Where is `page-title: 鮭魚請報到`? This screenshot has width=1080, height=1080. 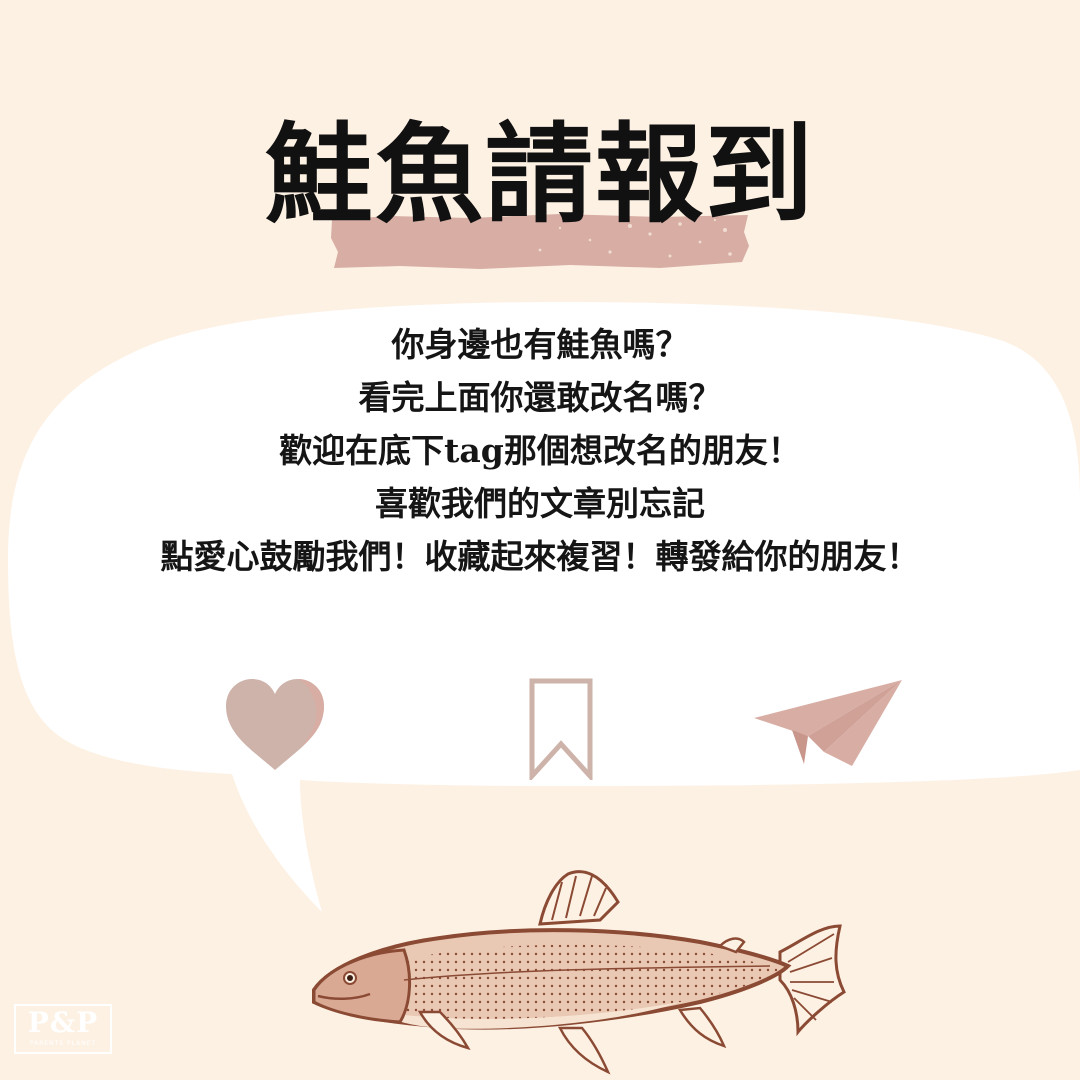
page-title: 鮭魚請報到 is located at coordinates (539, 175).